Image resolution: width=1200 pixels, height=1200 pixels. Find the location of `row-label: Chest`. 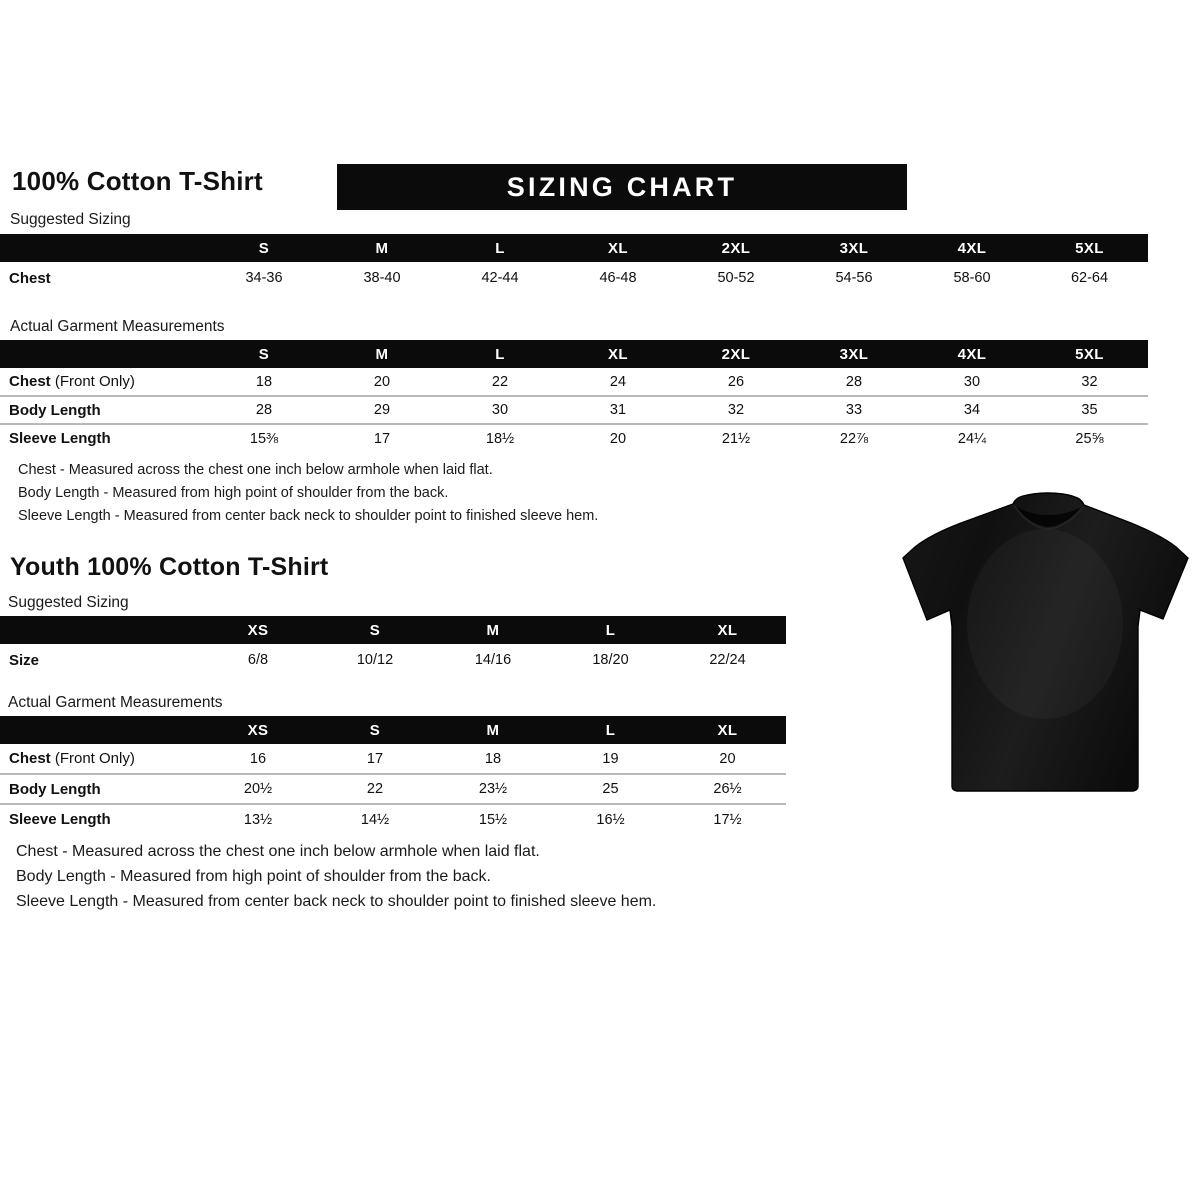

row-label: Chest is located at coordinates (30, 278).